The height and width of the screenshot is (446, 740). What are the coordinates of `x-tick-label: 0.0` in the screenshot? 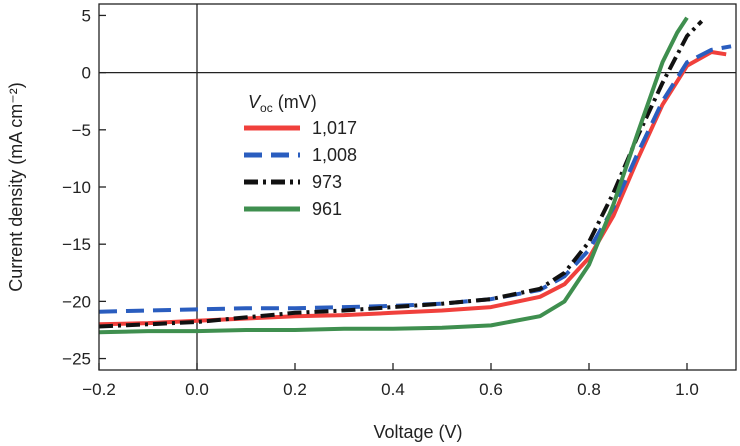 It's located at (197, 389).